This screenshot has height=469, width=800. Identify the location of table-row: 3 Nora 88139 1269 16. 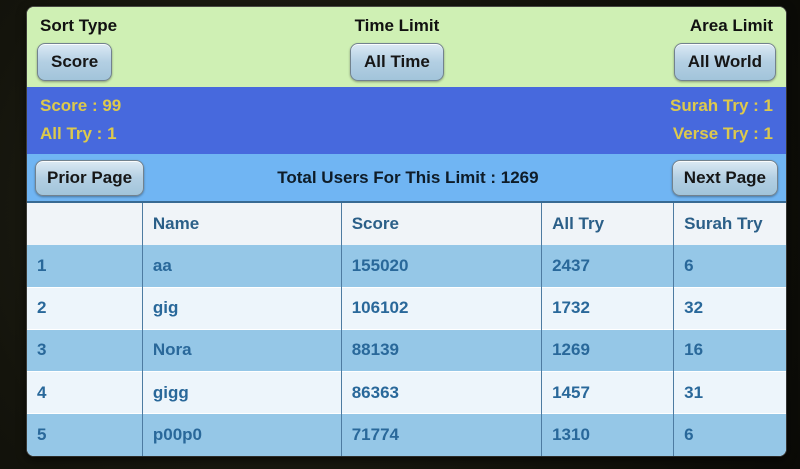
(406, 350).